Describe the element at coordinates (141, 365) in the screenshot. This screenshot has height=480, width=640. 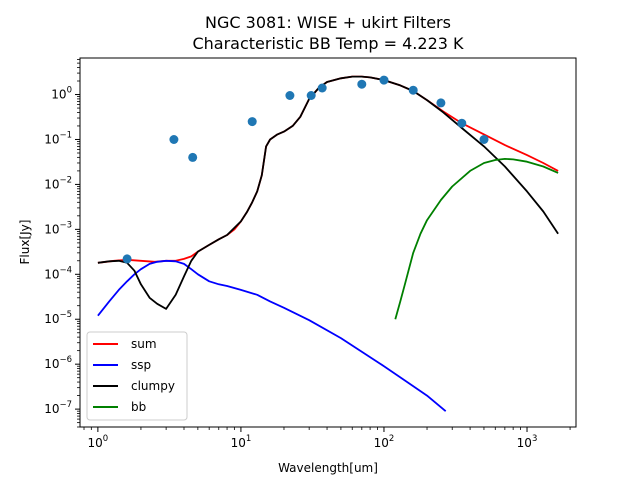
I see `legend-label-ssp: ssp` at that location.